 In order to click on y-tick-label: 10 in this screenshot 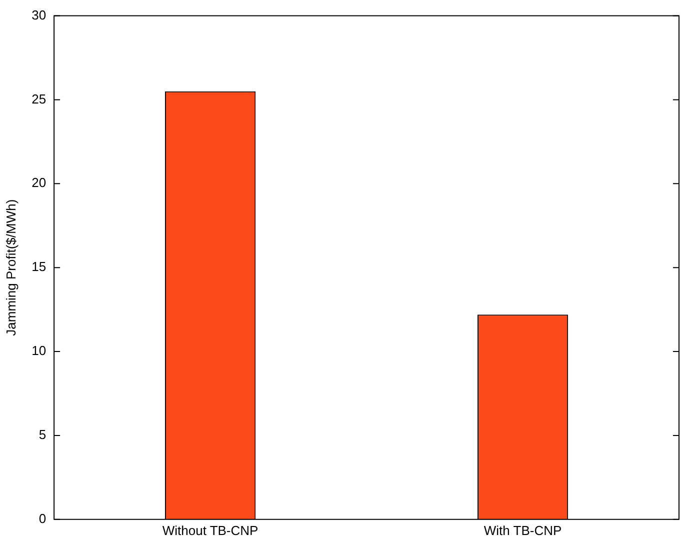, I will do `click(39, 350)`.